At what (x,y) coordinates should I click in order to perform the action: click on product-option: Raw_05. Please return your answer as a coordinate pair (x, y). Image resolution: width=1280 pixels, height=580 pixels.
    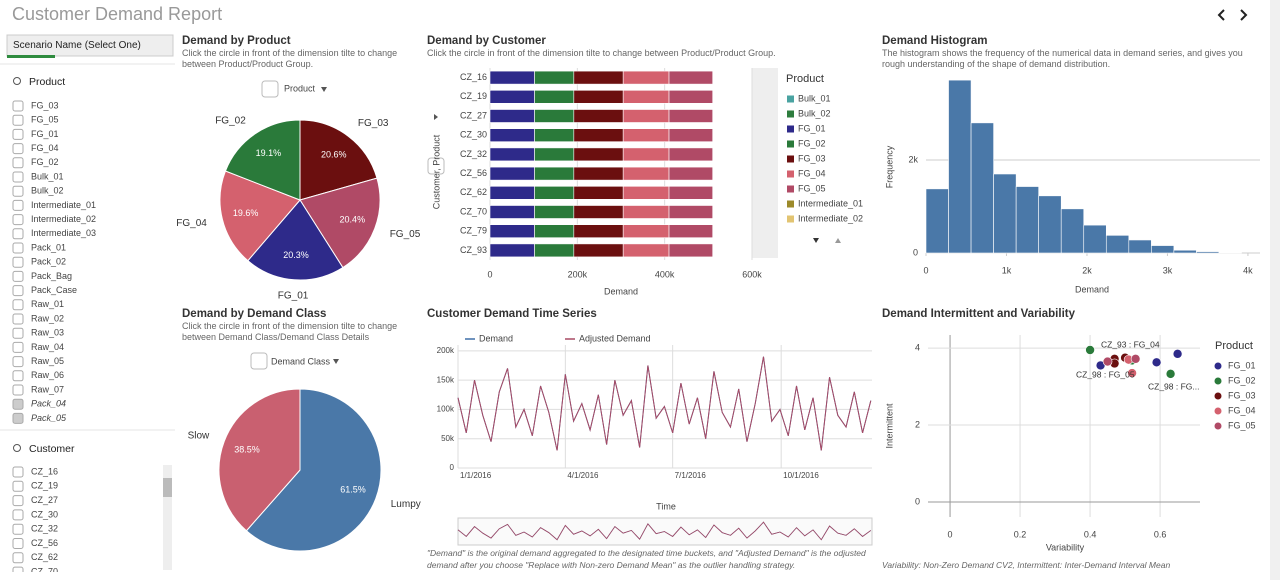
    Looking at the image, I should click on (47, 361).